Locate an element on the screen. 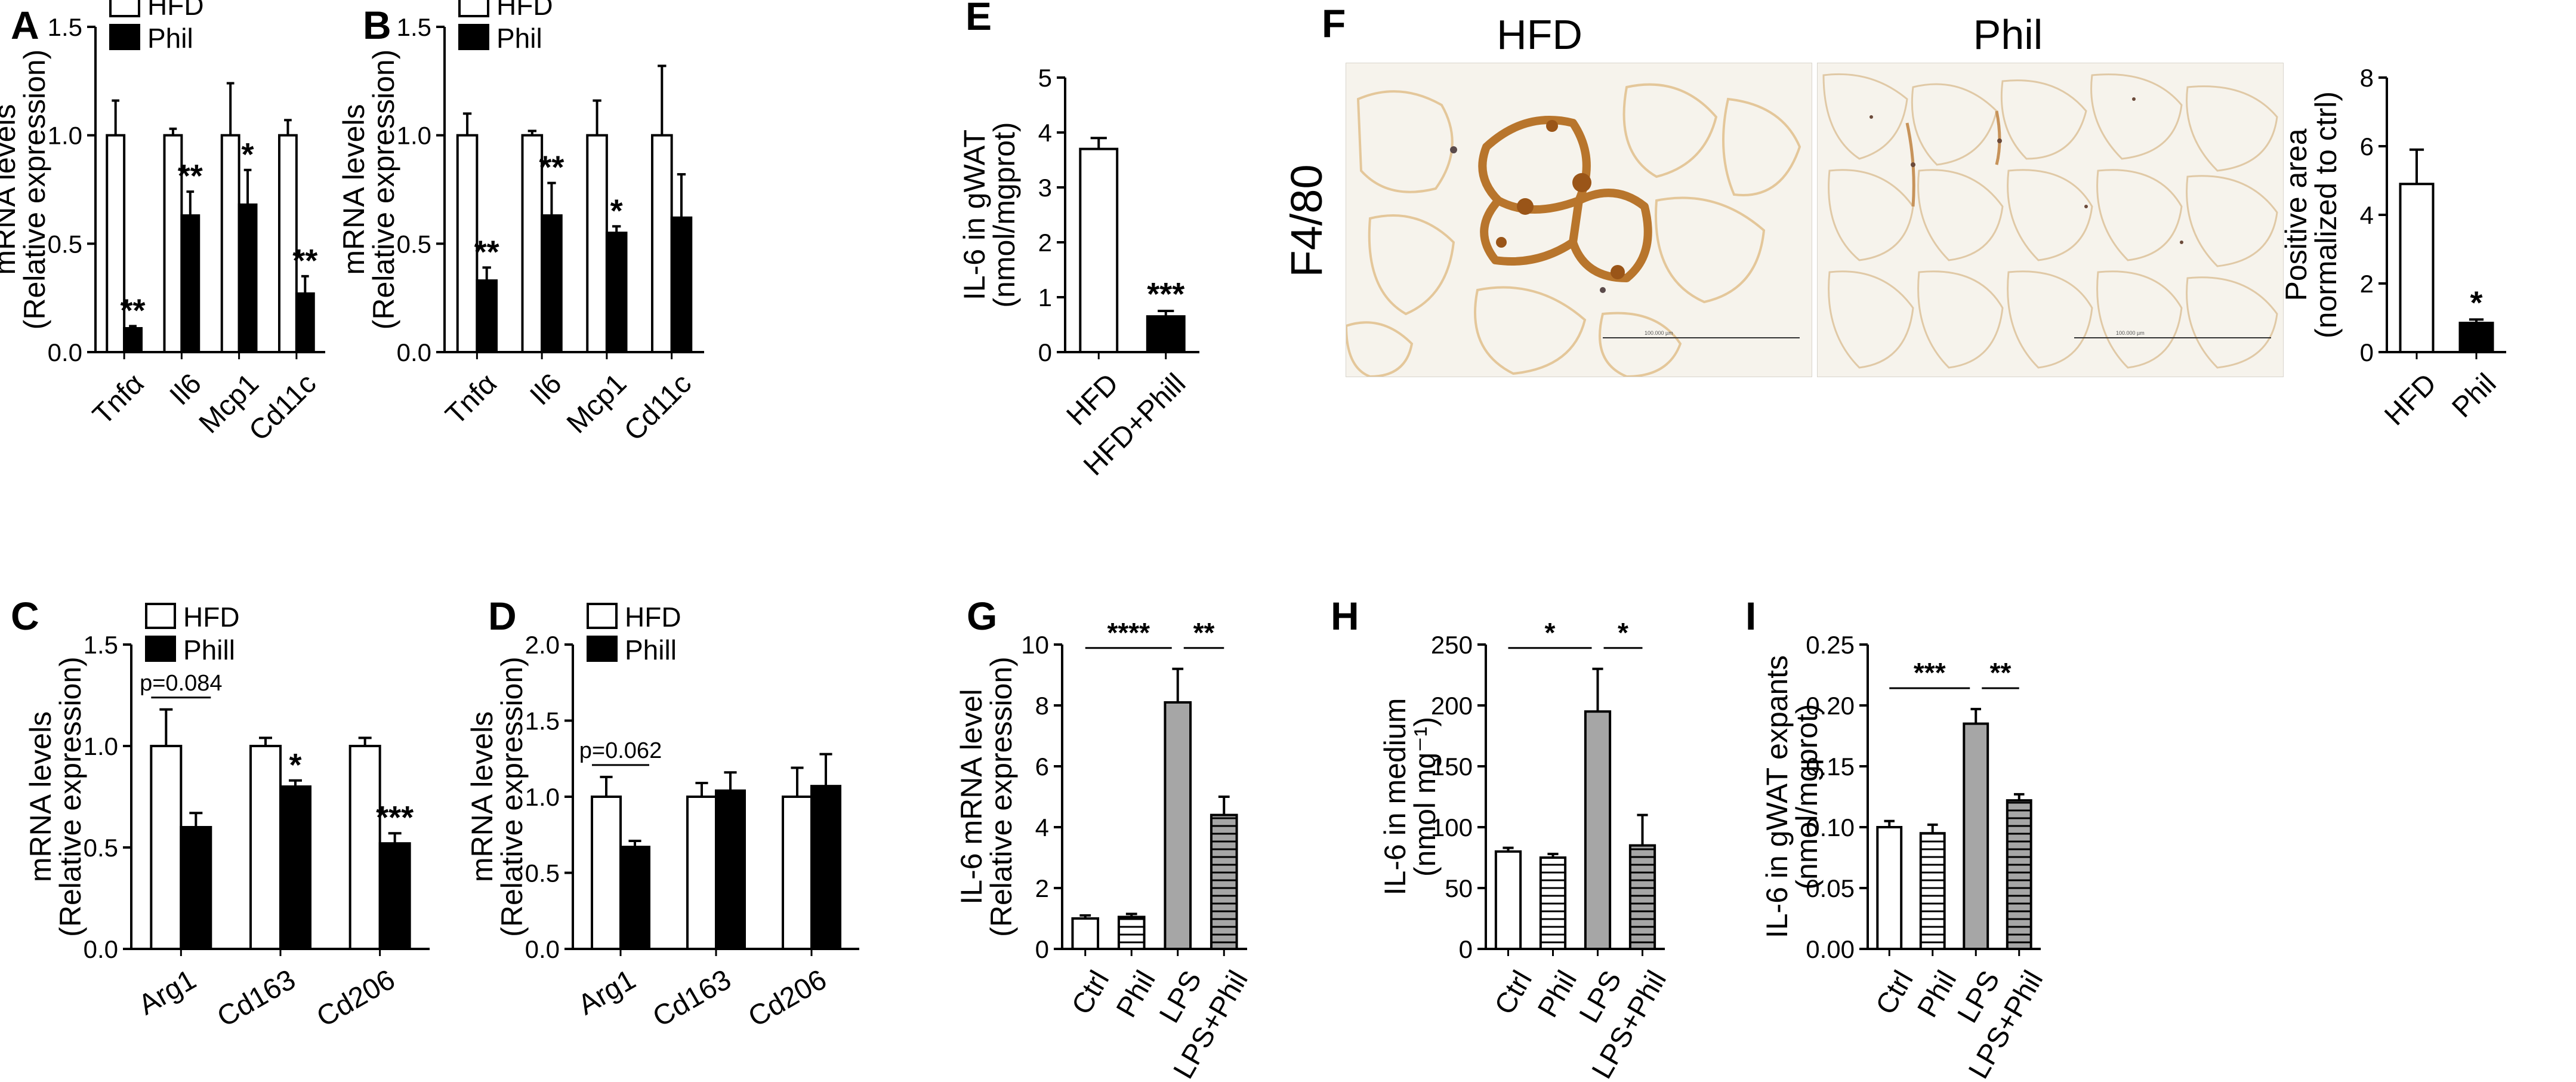 The image size is (2576, 1082). x-tick-label: Arg1 is located at coordinates (607, 993).